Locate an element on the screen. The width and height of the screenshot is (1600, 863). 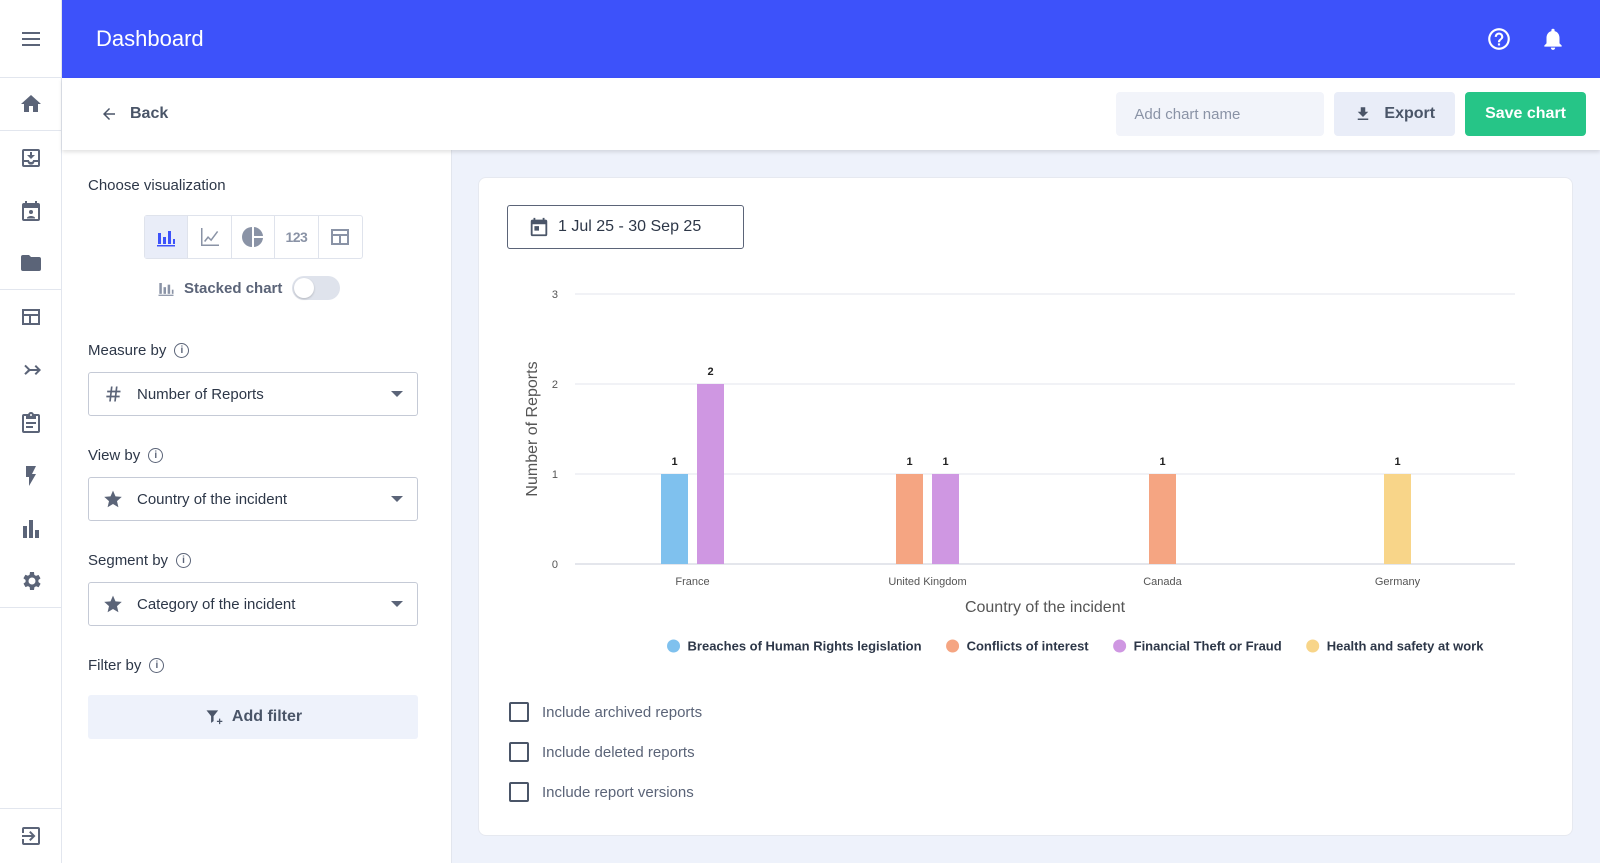
logout-button is located at coordinates (30, 835).